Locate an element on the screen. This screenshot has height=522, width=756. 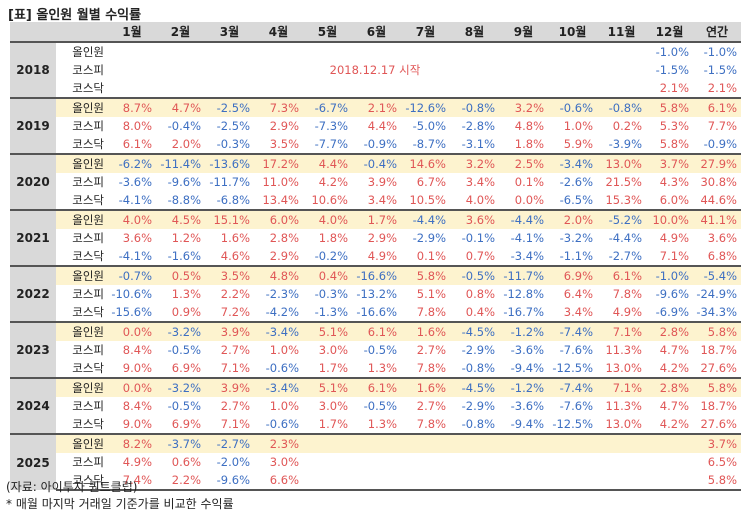
return-cell: 0.2% is located at coordinates (627, 126).